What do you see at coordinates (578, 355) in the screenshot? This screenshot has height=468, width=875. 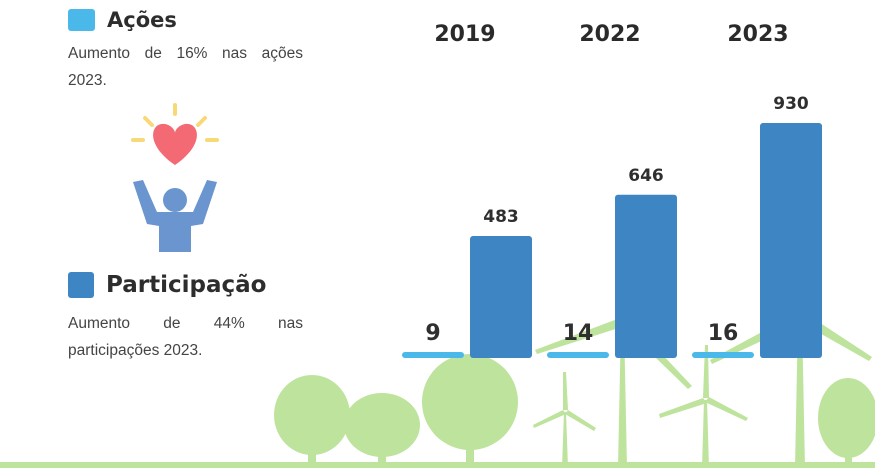 I see `bar-acoes-2022` at bounding box center [578, 355].